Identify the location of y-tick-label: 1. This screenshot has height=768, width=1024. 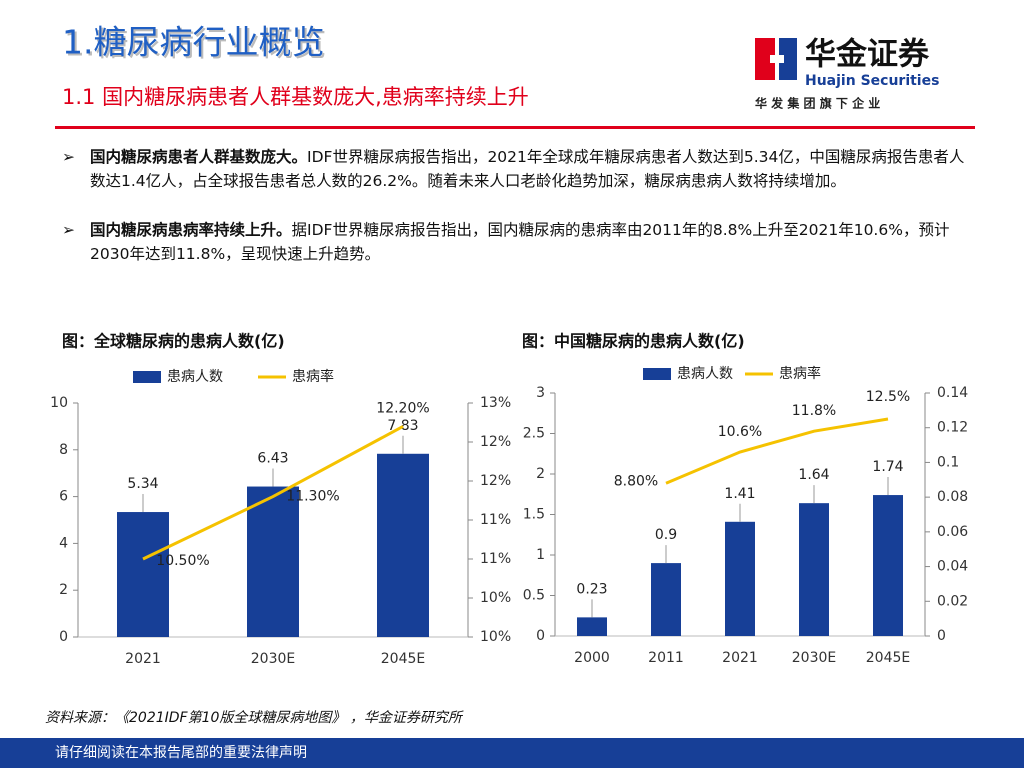
(540, 555).